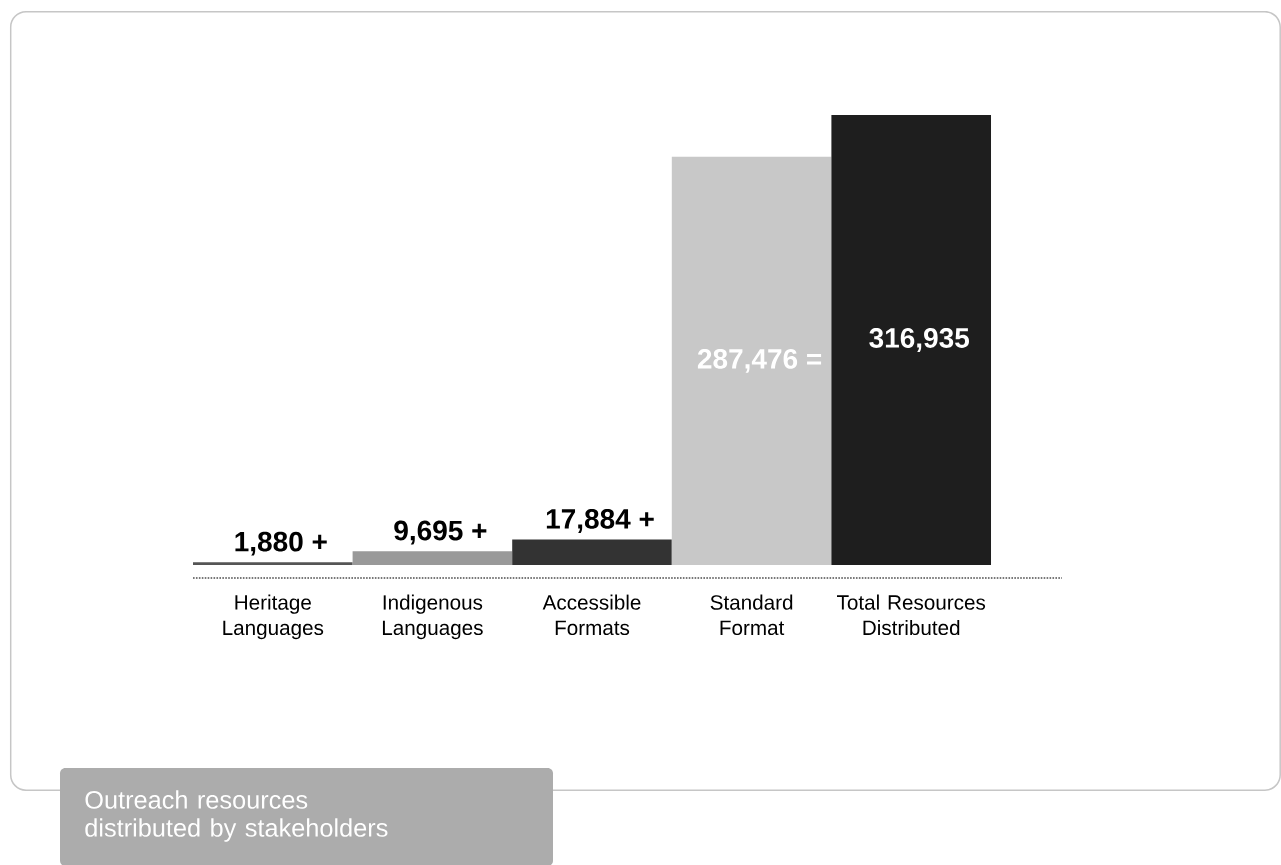 Image resolution: width=1281 pixels, height=865 pixels. What do you see at coordinates (432, 617) in the screenshot?
I see `x-tick-label: Indigenous Languages` at bounding box center [432, 617].